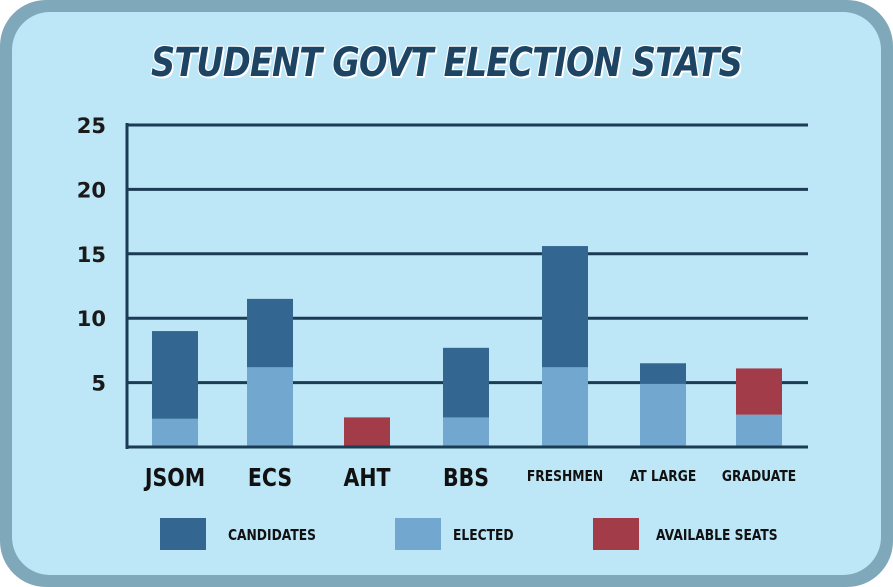 This screenshot has width=893, height=587. Describe the element at coordinates (565, 407) in the screenshot. I see `bar-freshmen-elected` at that location.